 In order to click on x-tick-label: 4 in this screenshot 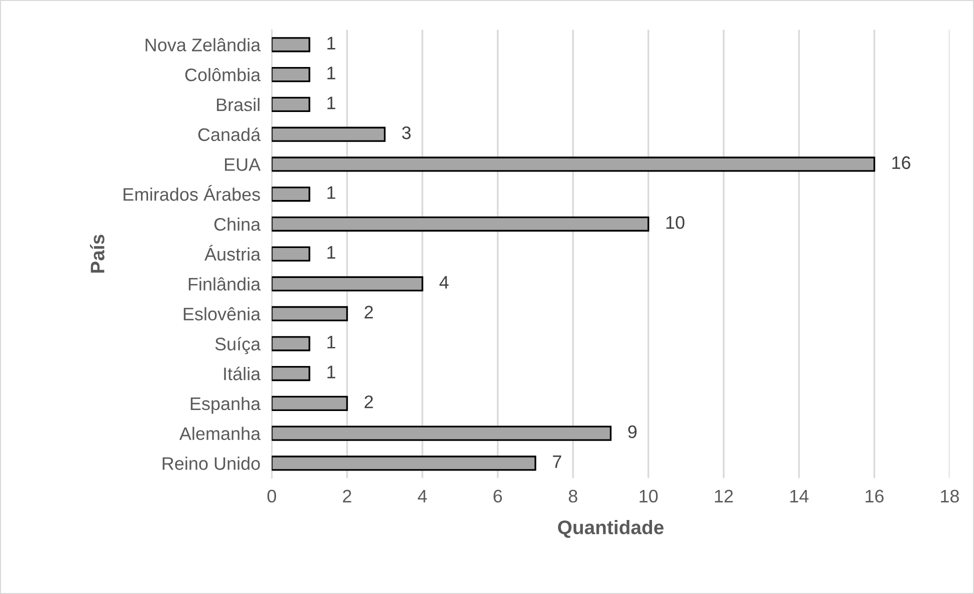, I will do `click(422, 496)`.